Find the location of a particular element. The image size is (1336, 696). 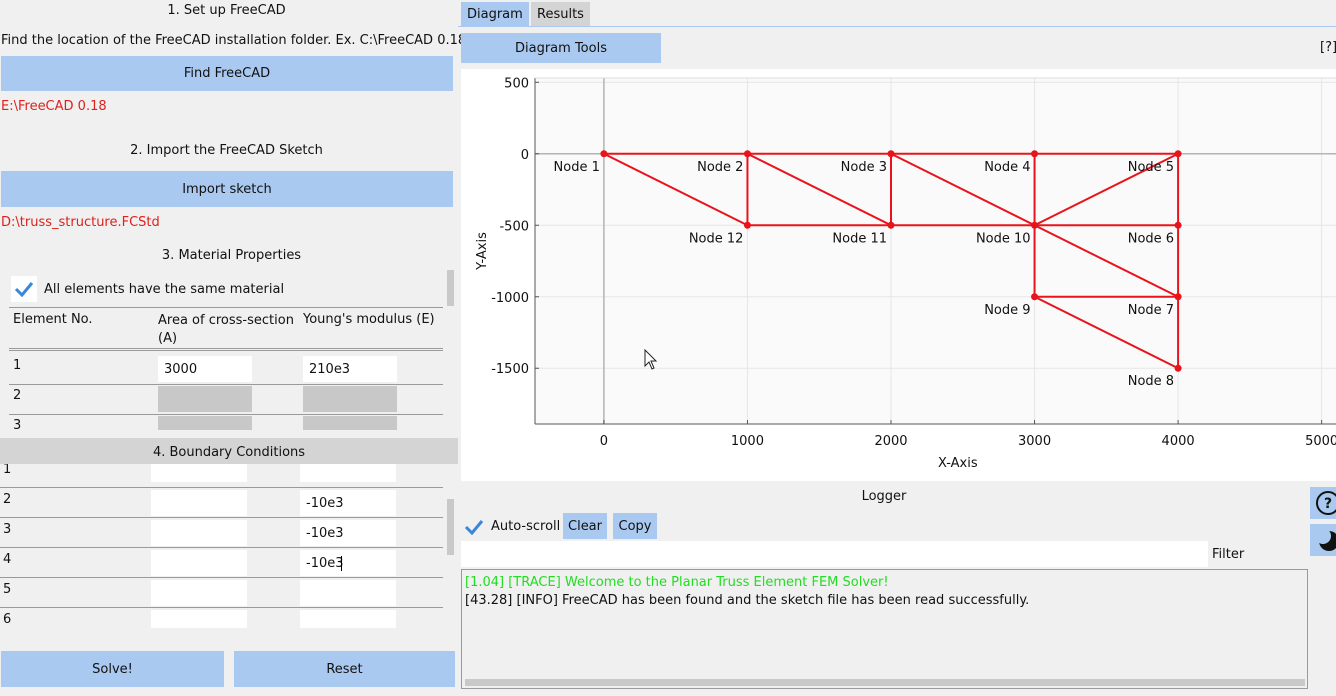

diagram-tools-button: Diagram Tools is located at coordinates (561, 48).